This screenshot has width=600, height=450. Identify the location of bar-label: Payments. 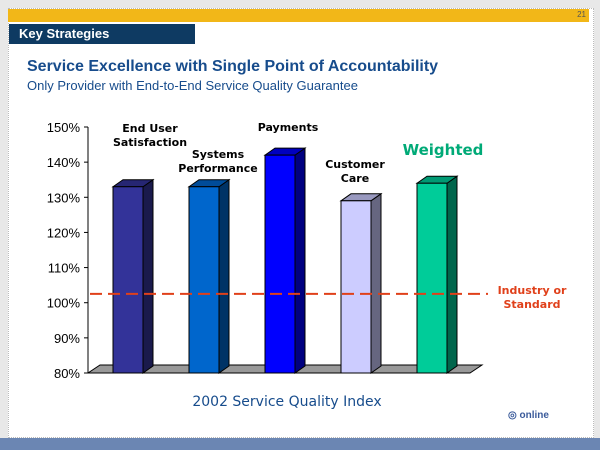
(288, 127).